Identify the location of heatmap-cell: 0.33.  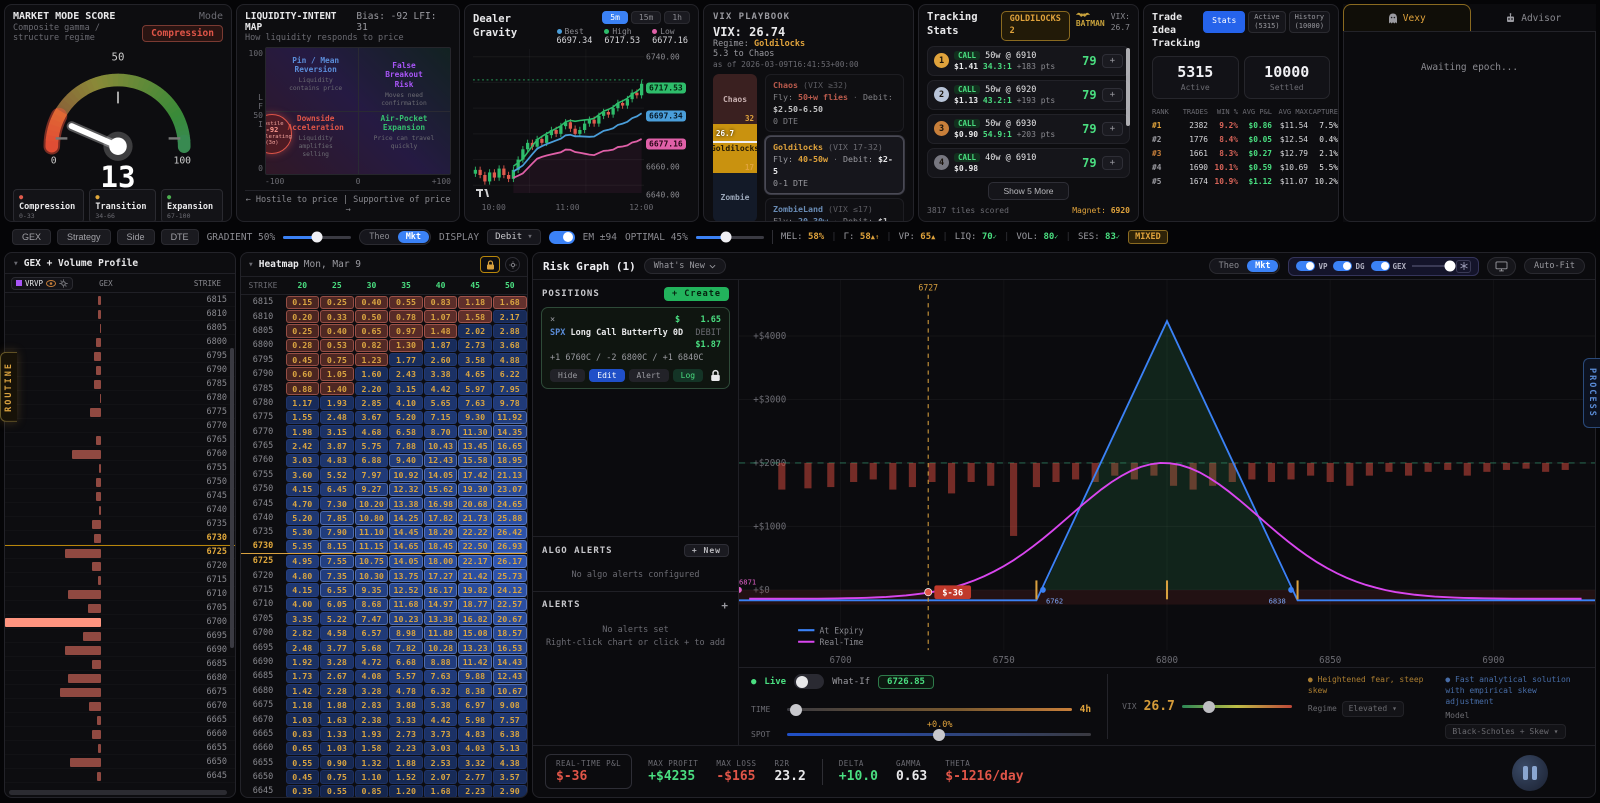
(337, 316).